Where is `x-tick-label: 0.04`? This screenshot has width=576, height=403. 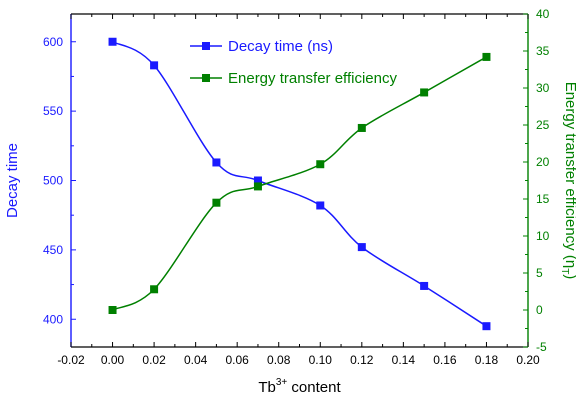
x-tick-label: 0.04 is located at coordinates (196, 360).